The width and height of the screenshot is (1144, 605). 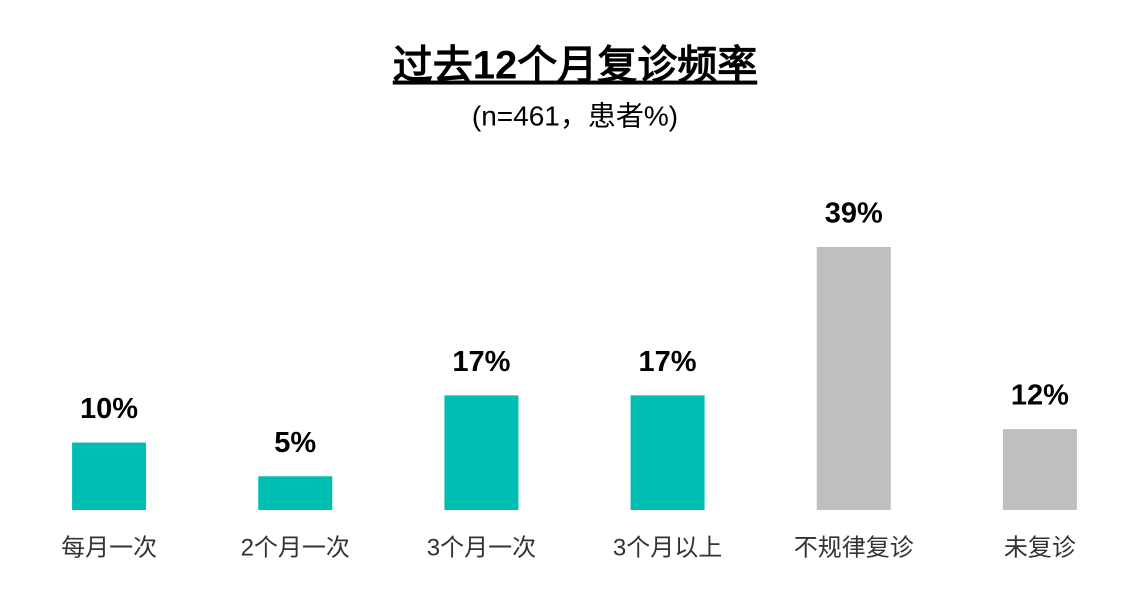 What do you see at coordinates (1040, 396) in the screenshot?
I see `value-label: 12%` at bounding box center [1040, 396].